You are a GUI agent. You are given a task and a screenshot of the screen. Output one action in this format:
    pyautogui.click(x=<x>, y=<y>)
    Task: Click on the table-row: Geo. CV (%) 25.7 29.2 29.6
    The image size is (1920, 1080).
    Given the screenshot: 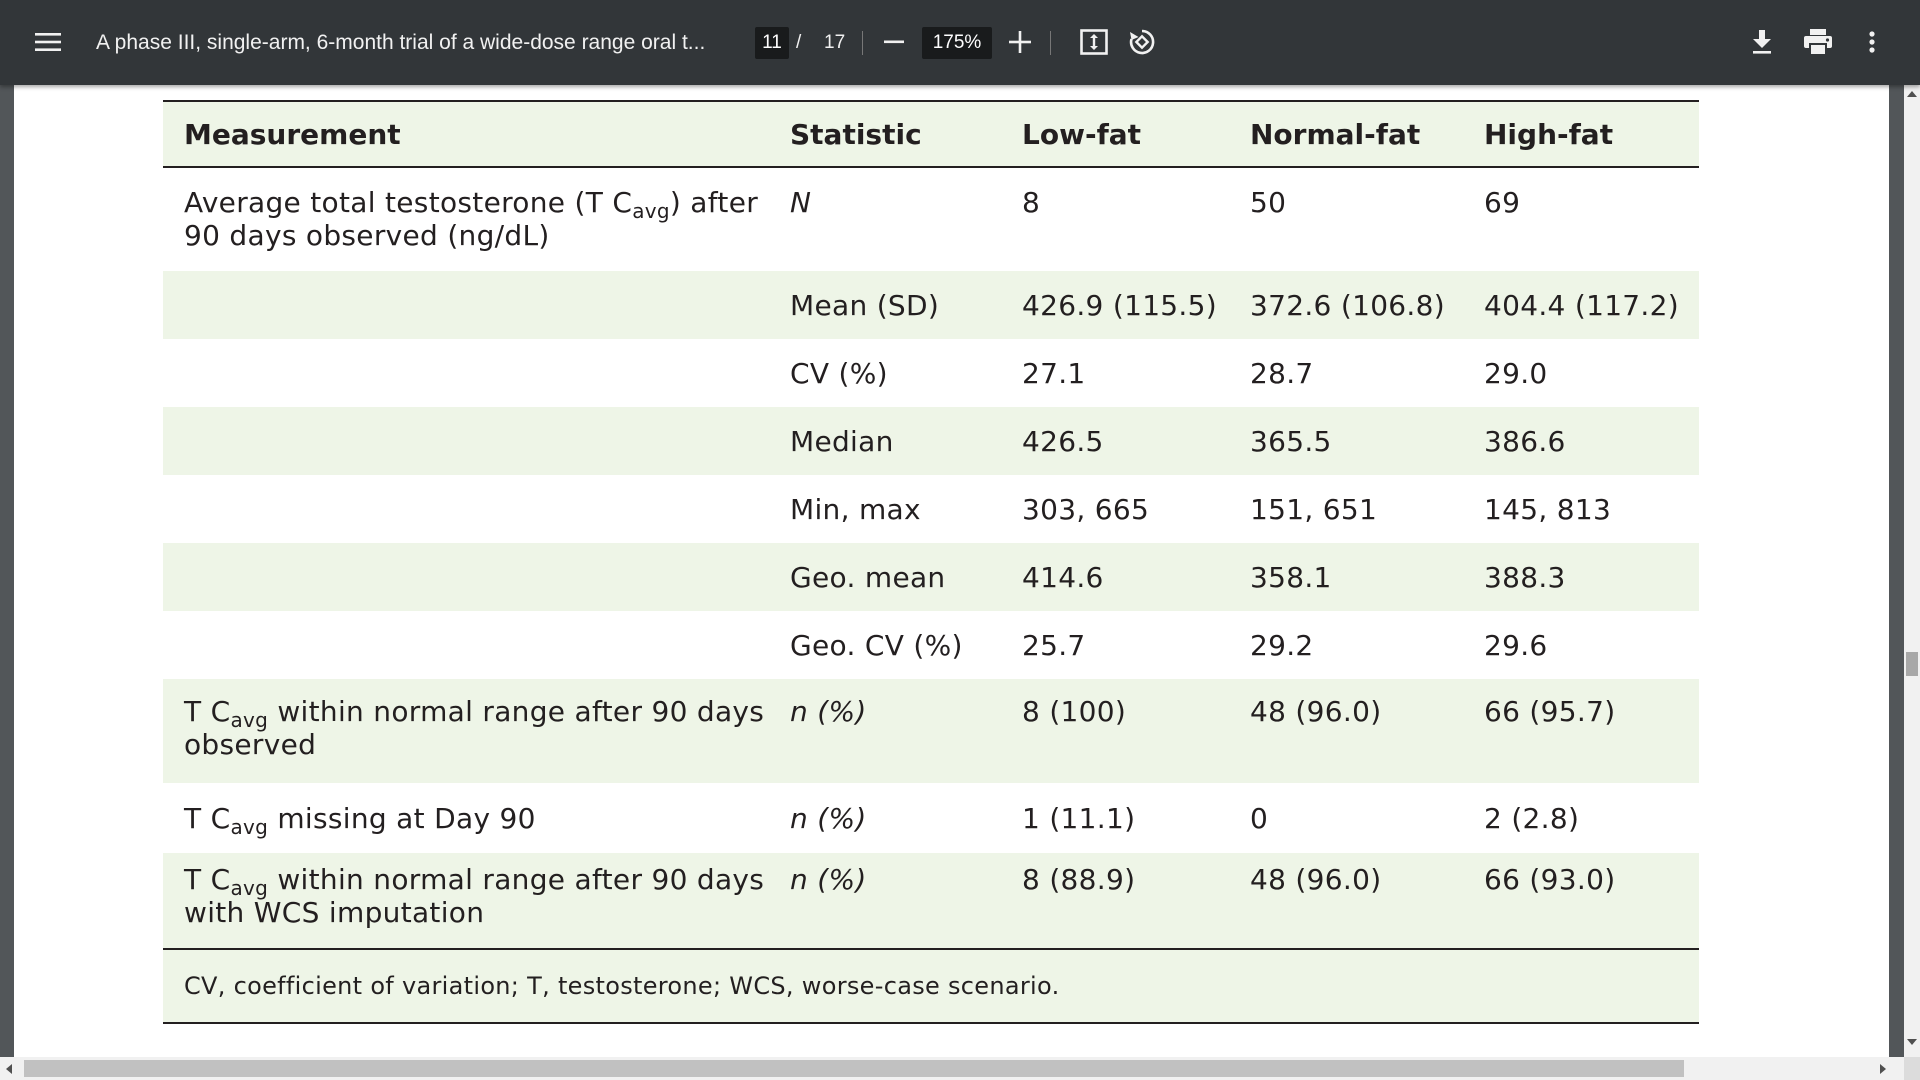 What is the action you would take?
    pyautogui.click(x=931, y=645)
    